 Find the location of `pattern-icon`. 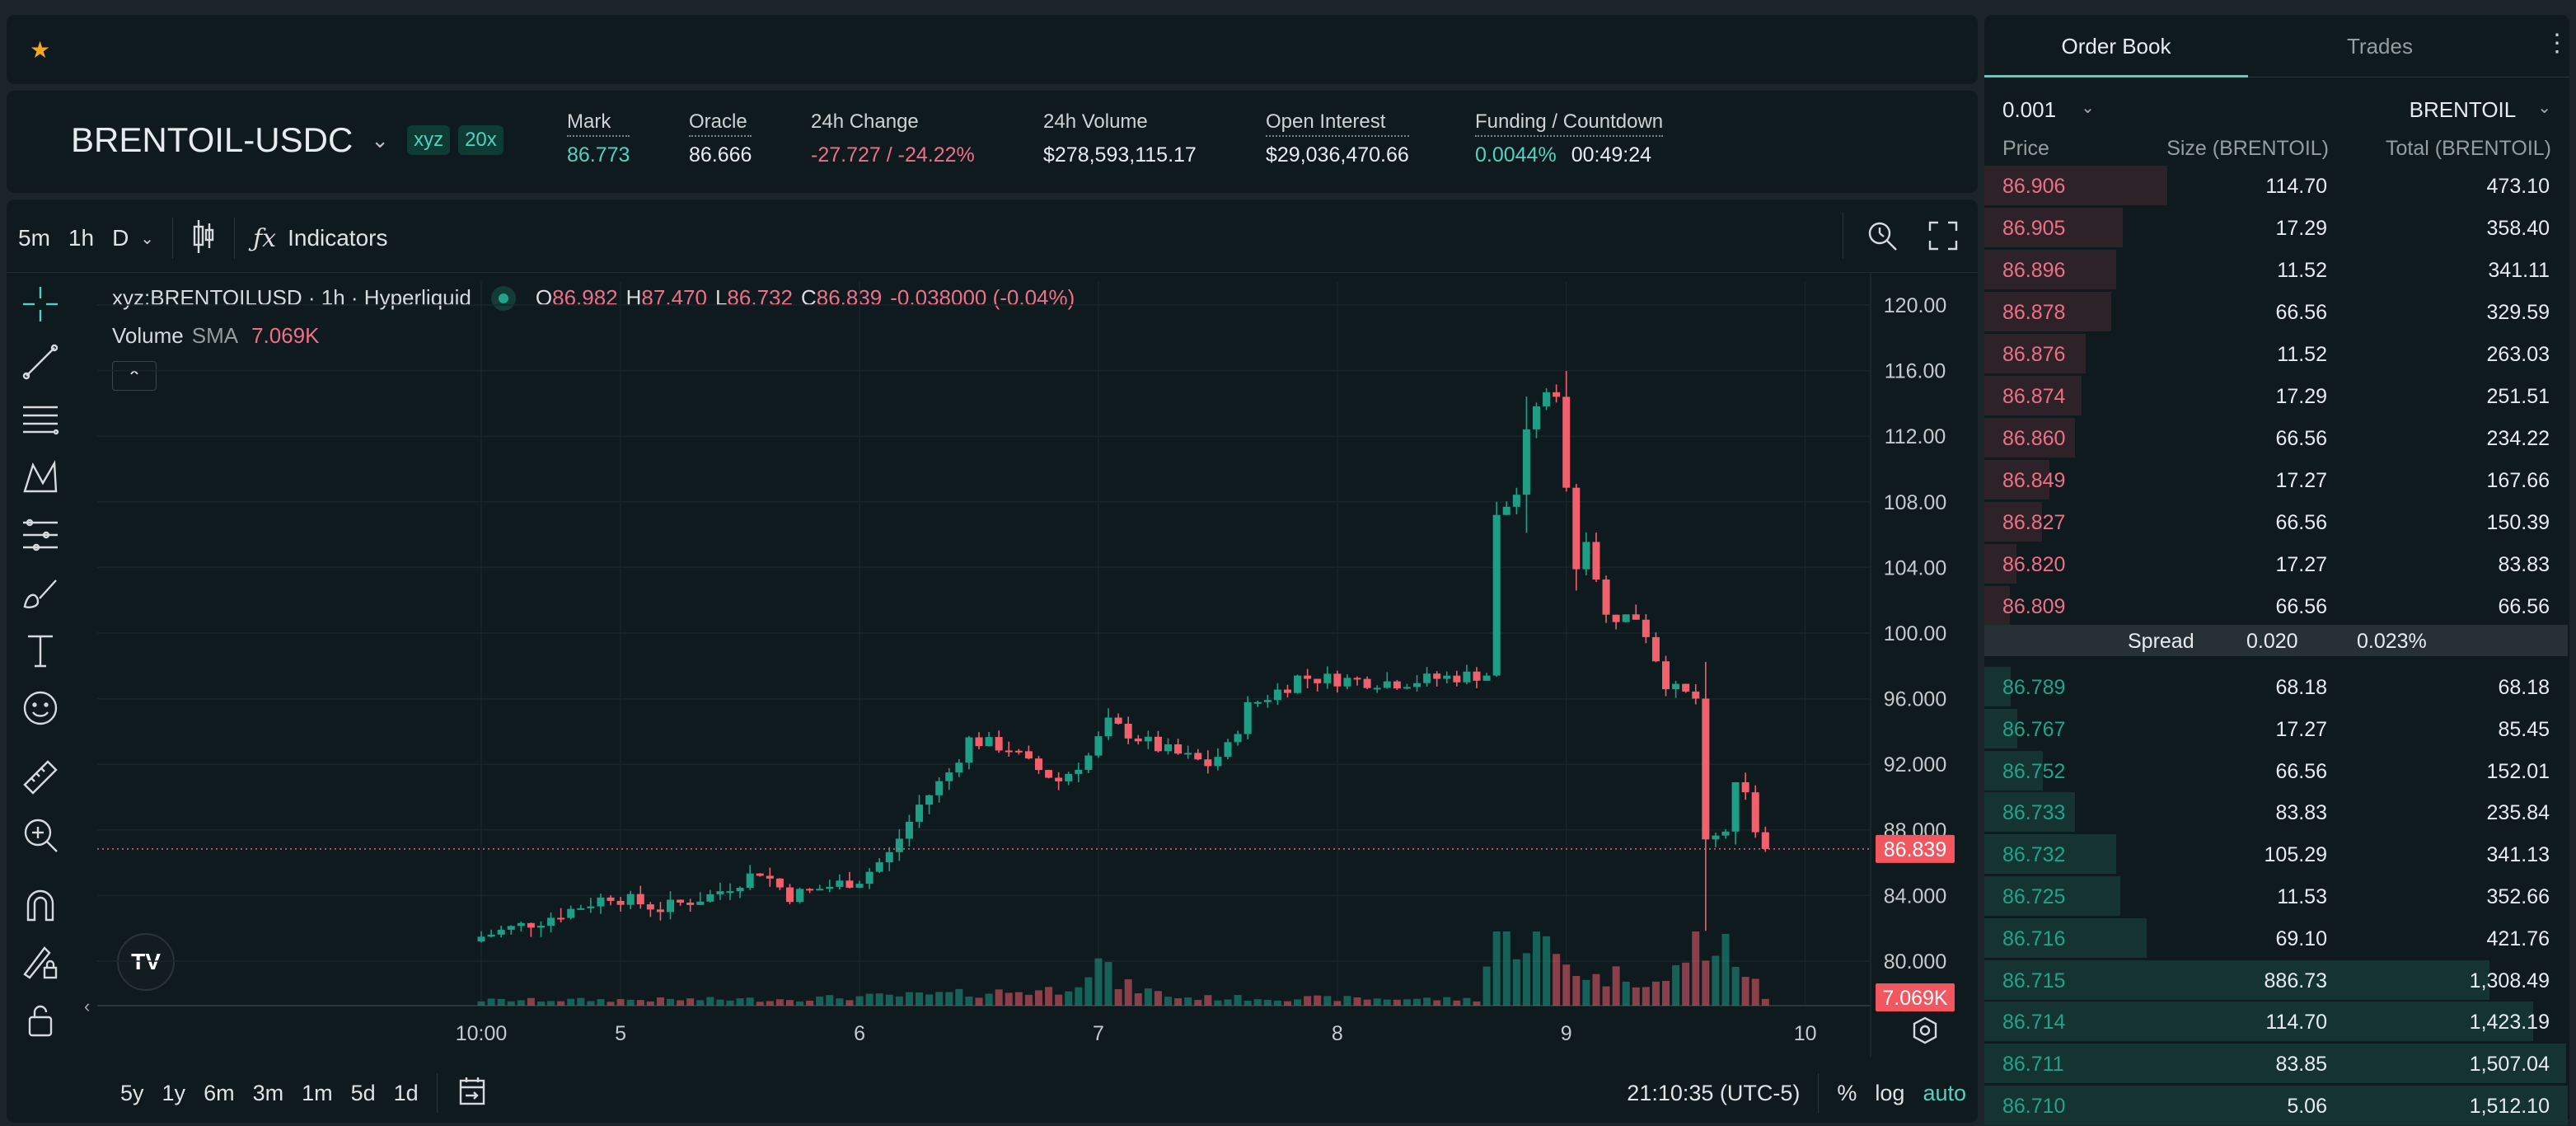

pattern-icon is located at coordinates (54, 487).